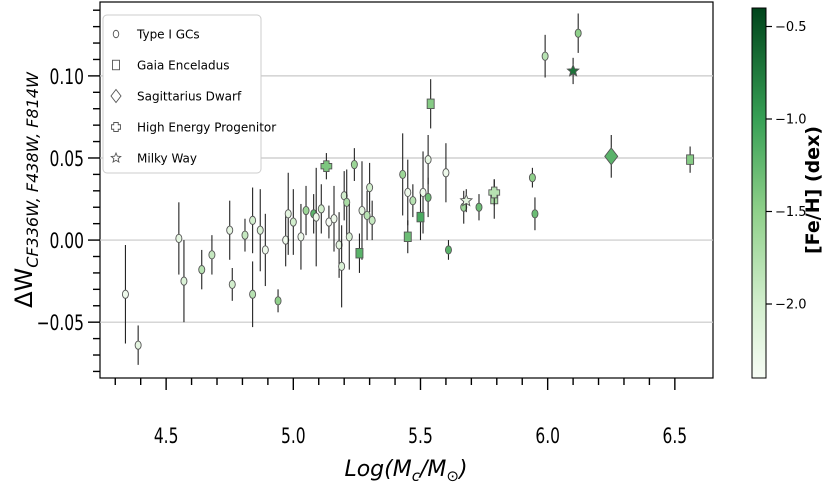 This screenshot has height=493, width=831. Describe the element at coordinates (24, 288) in the screenshot. I see `y-title-main: ΔW` at that location.